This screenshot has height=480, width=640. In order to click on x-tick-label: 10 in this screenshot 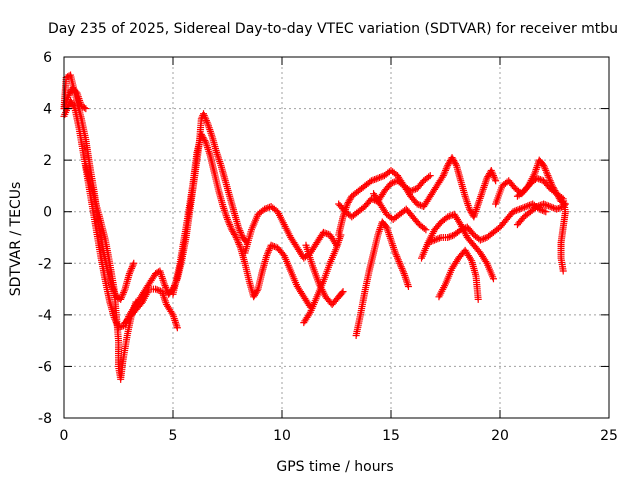, I will do `click(282, 436)`.